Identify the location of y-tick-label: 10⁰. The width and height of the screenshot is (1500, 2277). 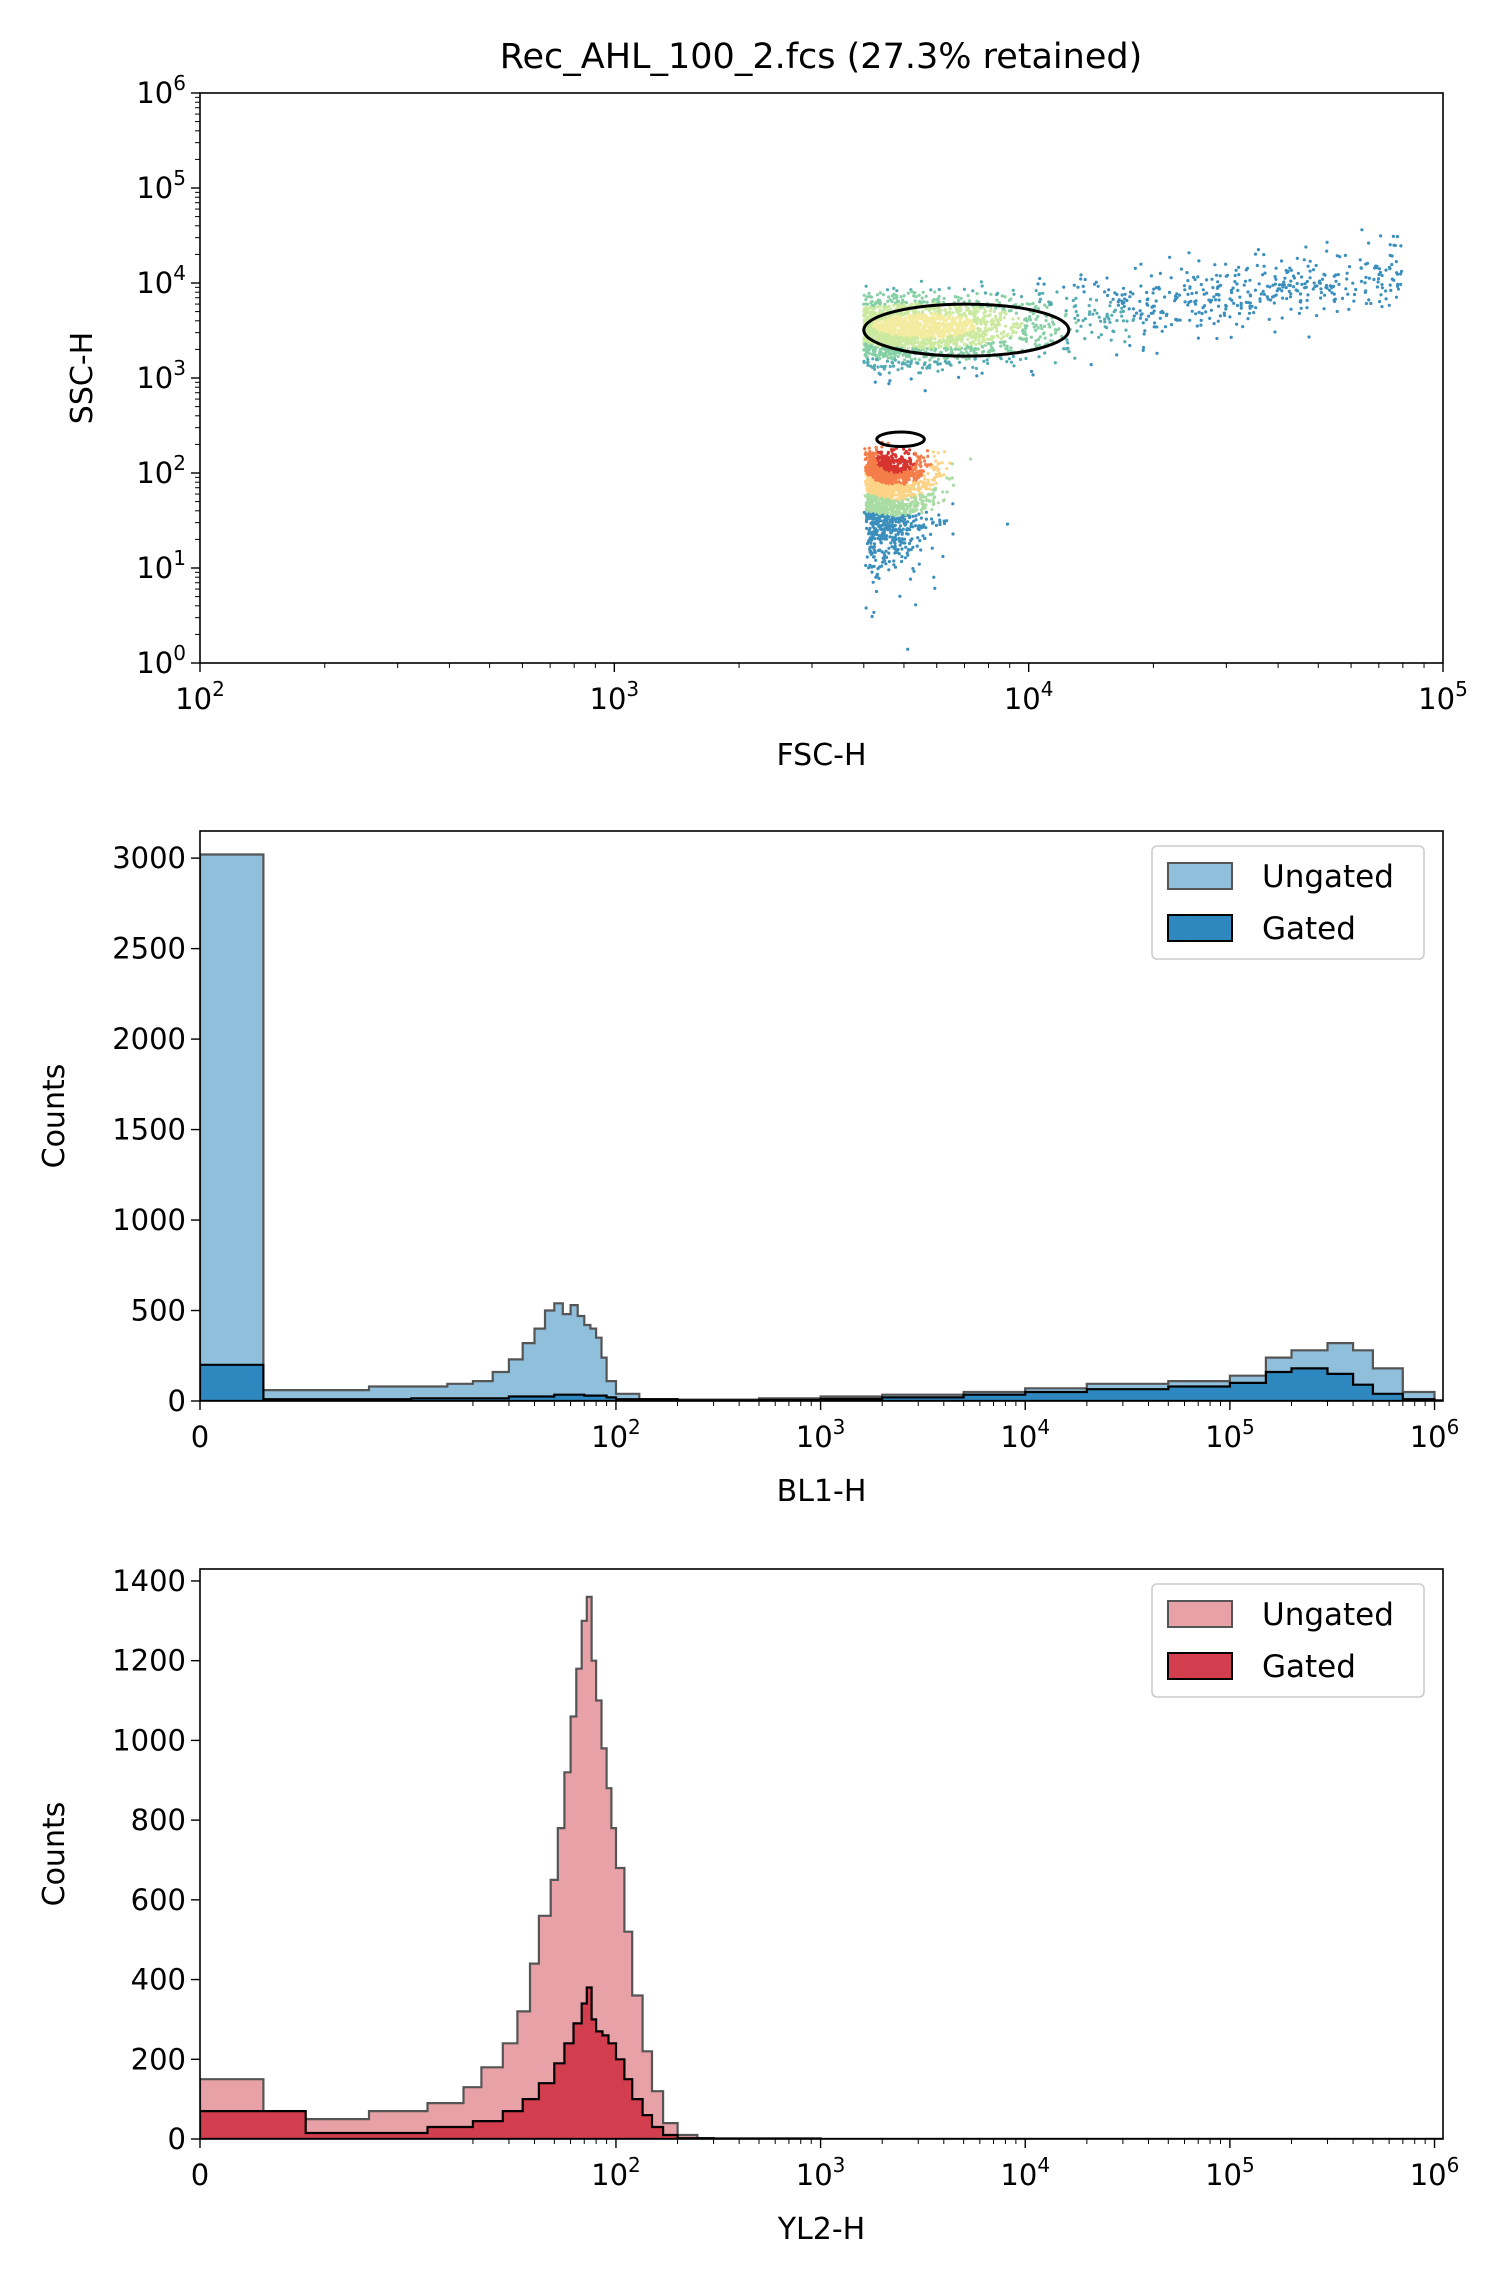
(161, 660).